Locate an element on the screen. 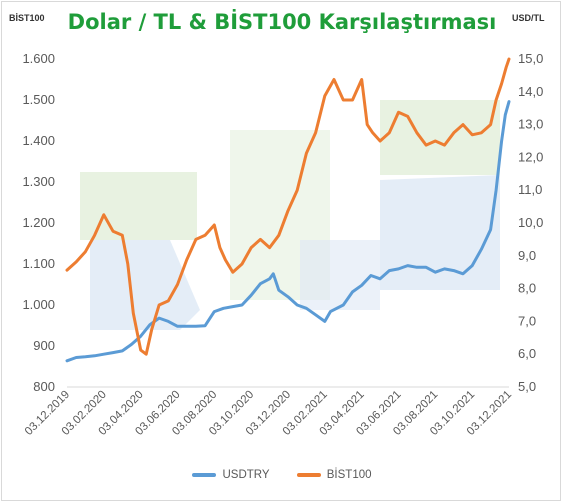 This screenshot has width=564, height=504. left-tick-label: 1.300 is located at coordinates (38, 181).